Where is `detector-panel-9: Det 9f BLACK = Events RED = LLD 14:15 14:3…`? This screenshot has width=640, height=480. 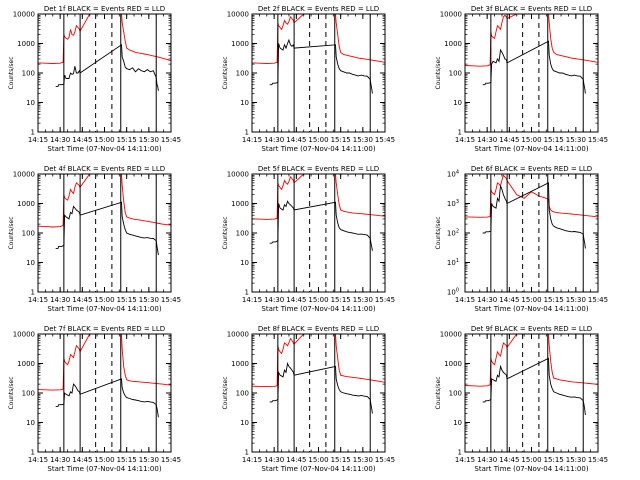 detector-panel-9: Det 9f BLACK = Events RED = LLD 14:15 14:3… is located at coordinates (521, 399).